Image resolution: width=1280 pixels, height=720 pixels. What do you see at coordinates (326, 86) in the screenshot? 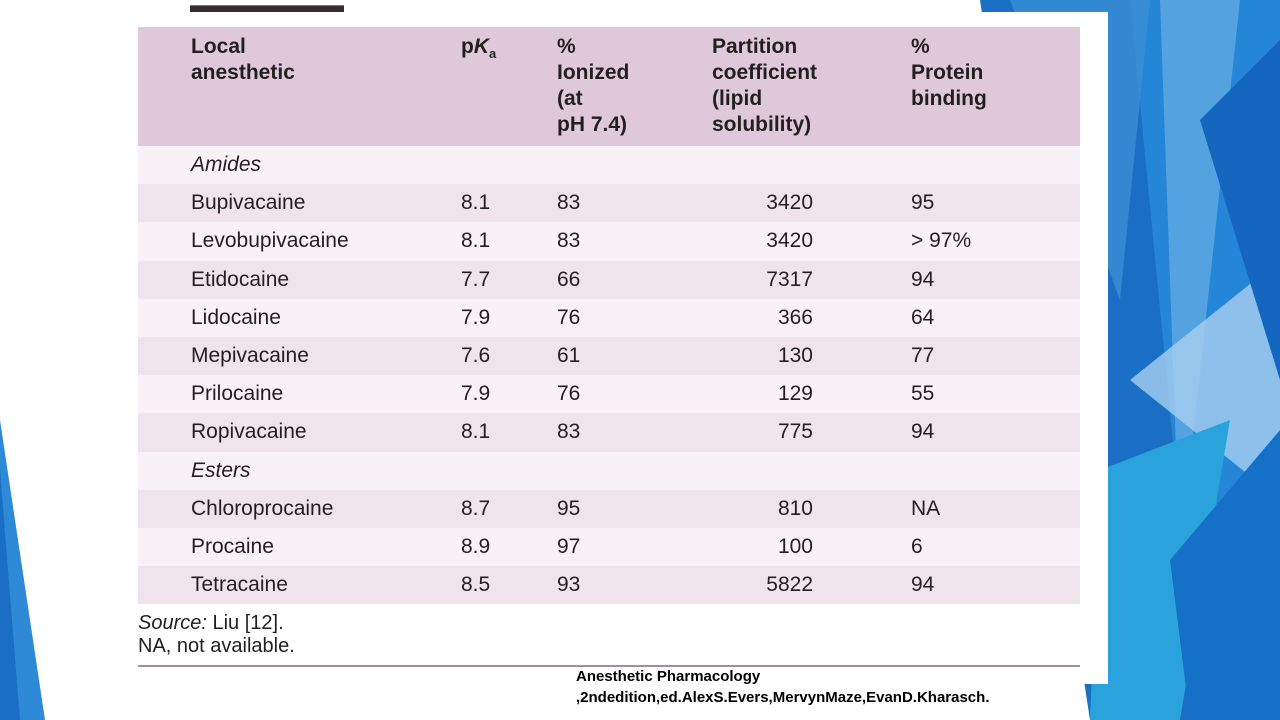
I see `header-local-anesthetic: Local anesthetic` at bounding box center [326, 86].